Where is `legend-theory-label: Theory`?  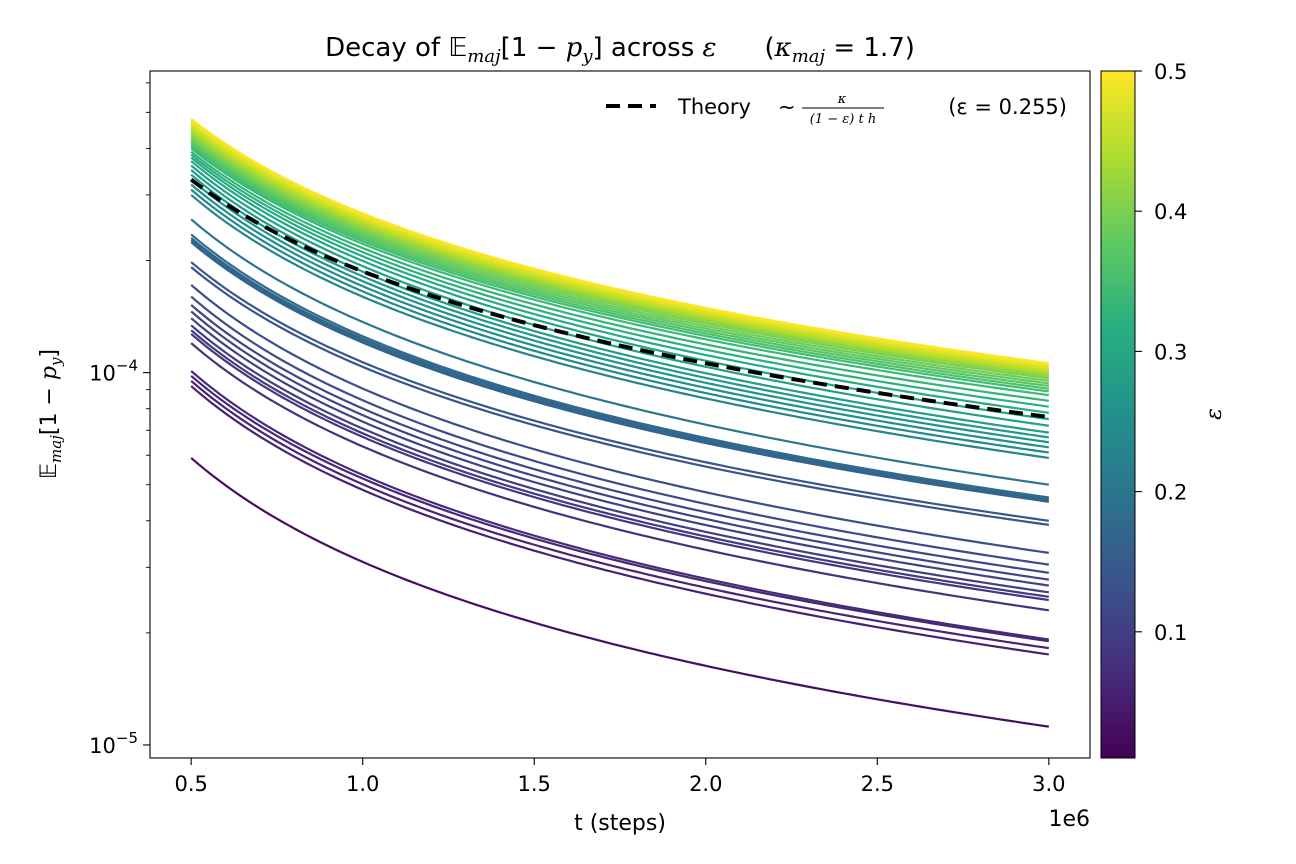 legend-theory-label: Theory is located at coordinates (714, 107).